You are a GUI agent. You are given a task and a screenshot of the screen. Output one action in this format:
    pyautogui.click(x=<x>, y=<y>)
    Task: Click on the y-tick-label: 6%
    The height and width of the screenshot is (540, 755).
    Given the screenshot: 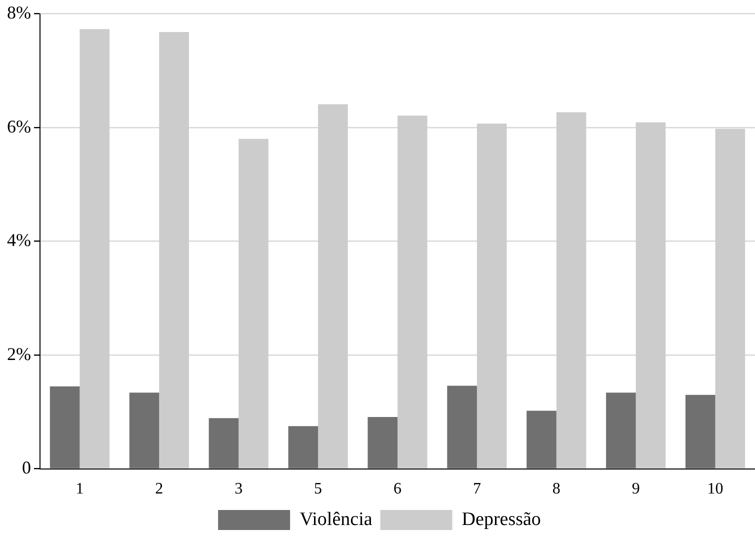 What is the action you would take?
    pyautogui.click(x=18, y=126)
    